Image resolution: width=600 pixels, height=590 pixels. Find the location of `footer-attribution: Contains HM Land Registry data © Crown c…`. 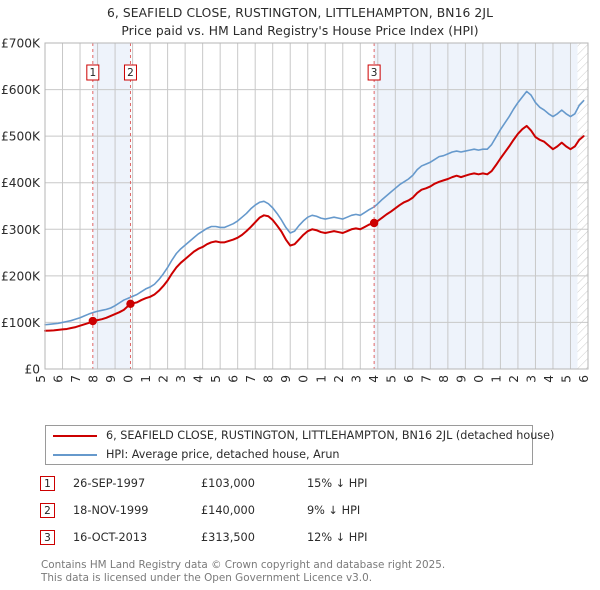

footer-attribution: Contains HM Land Registry data © Crown c… is located at coordinates (306, 571).